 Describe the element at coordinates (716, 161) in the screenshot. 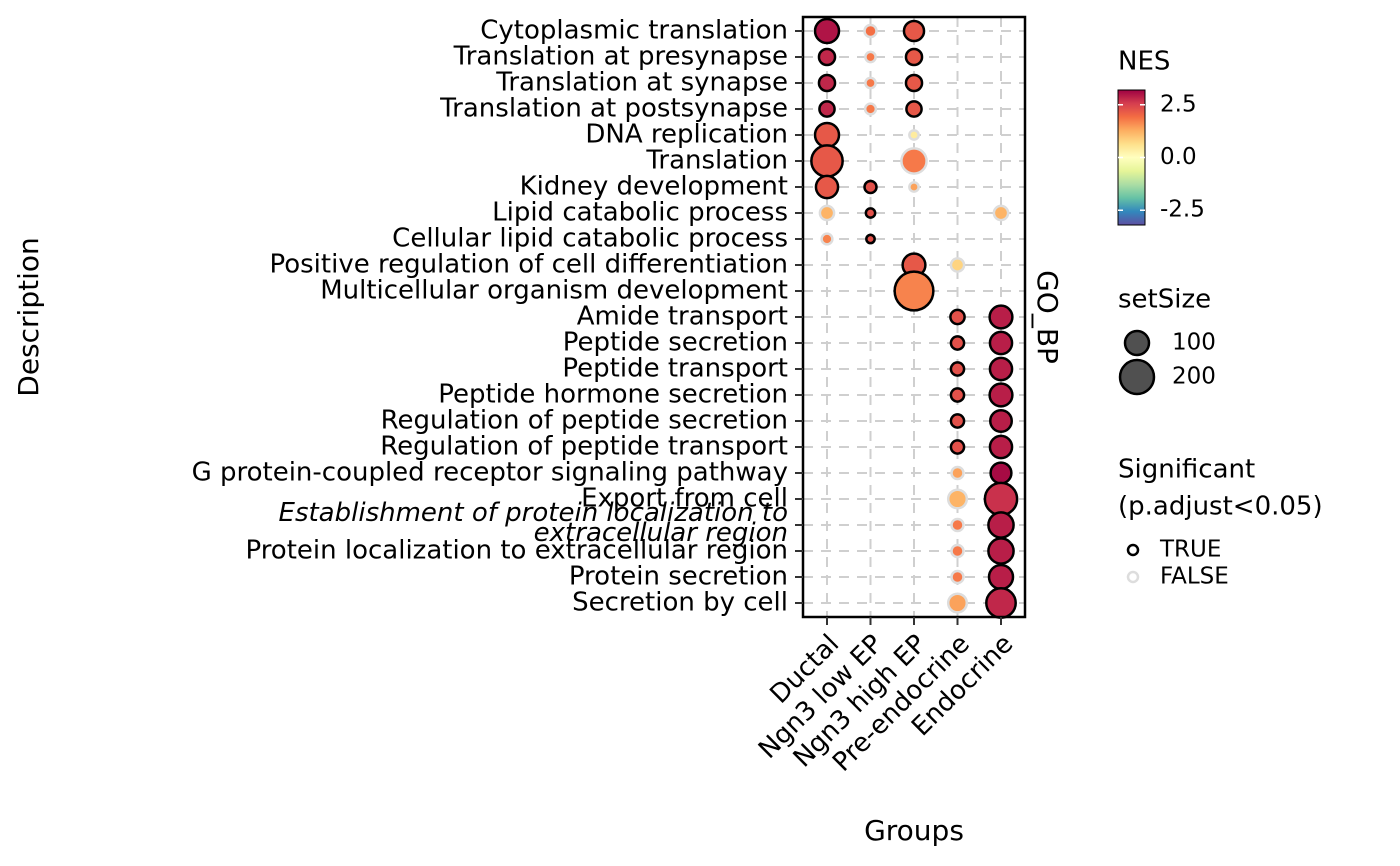

I see `y-tick-label: Translation` at that location.